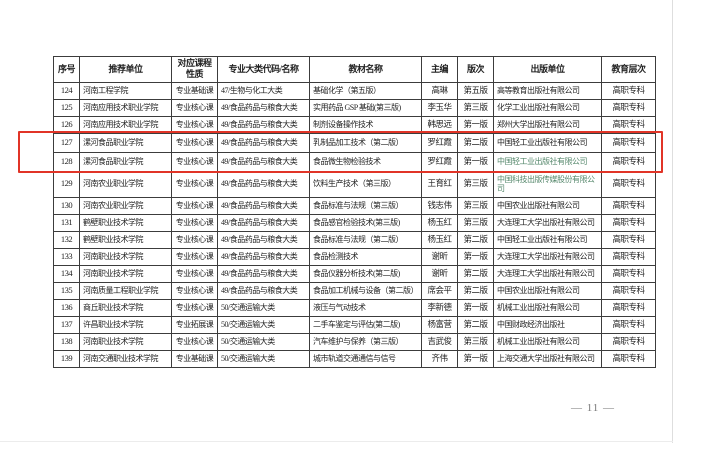  Describe the element at coordinates (66, 222) in the screenshot. I see `cell-no: 131` at that location.